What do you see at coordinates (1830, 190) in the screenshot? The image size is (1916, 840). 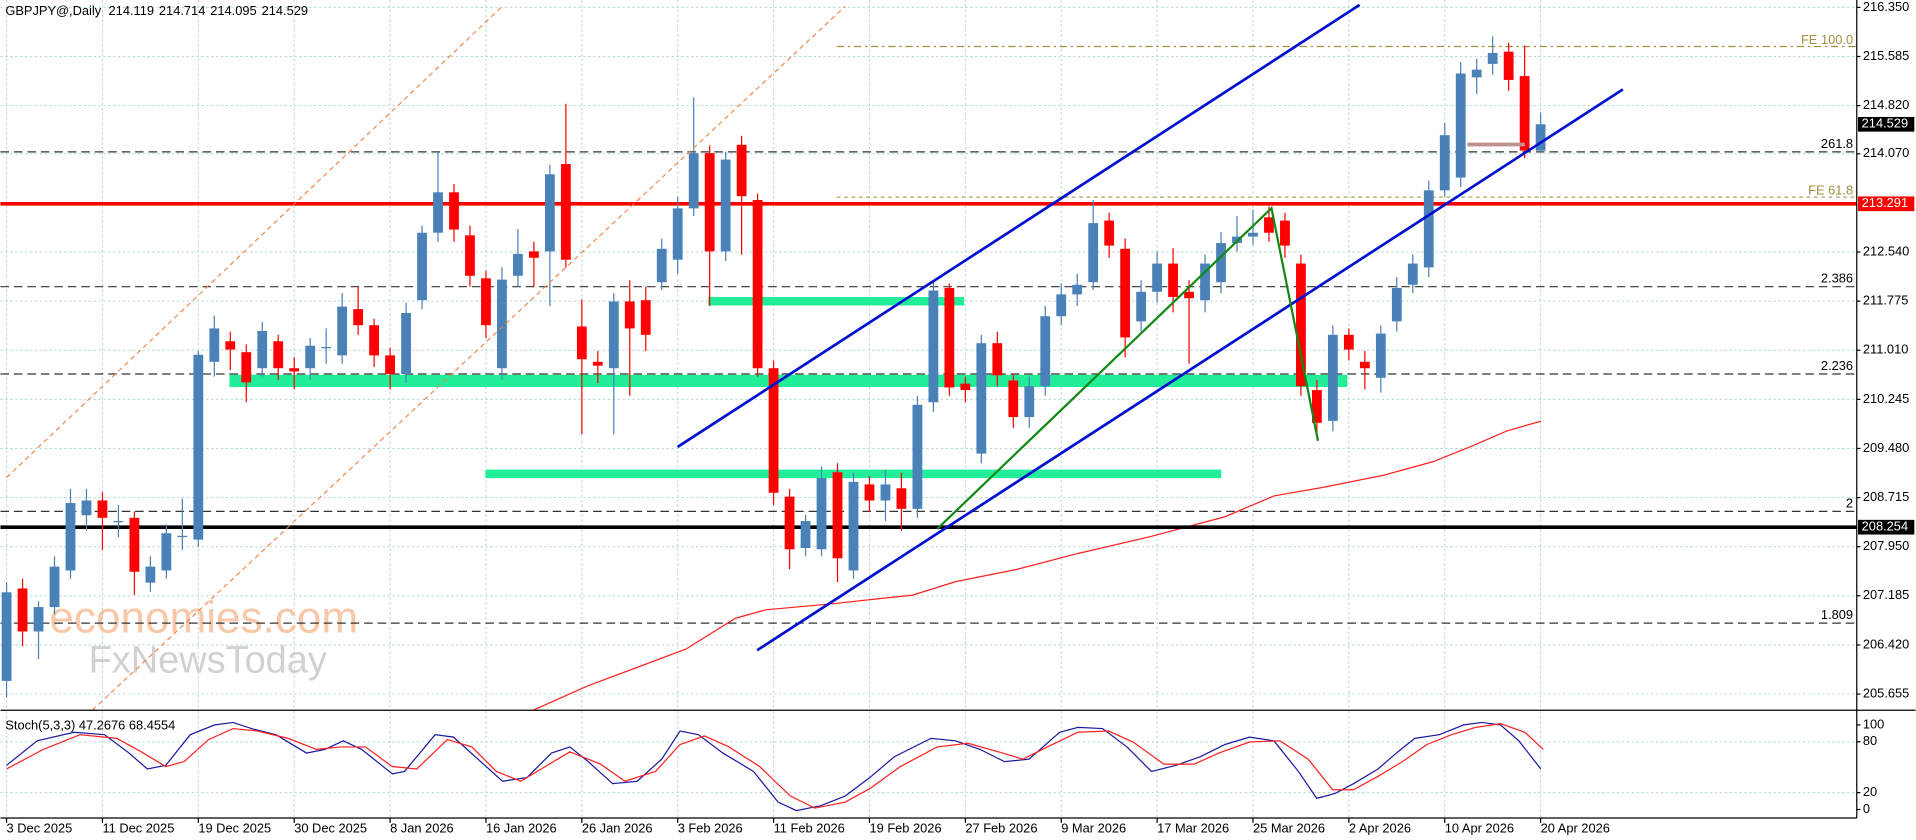 I see `fe-label: FE 61.8` at bounding box center [1830, 190].